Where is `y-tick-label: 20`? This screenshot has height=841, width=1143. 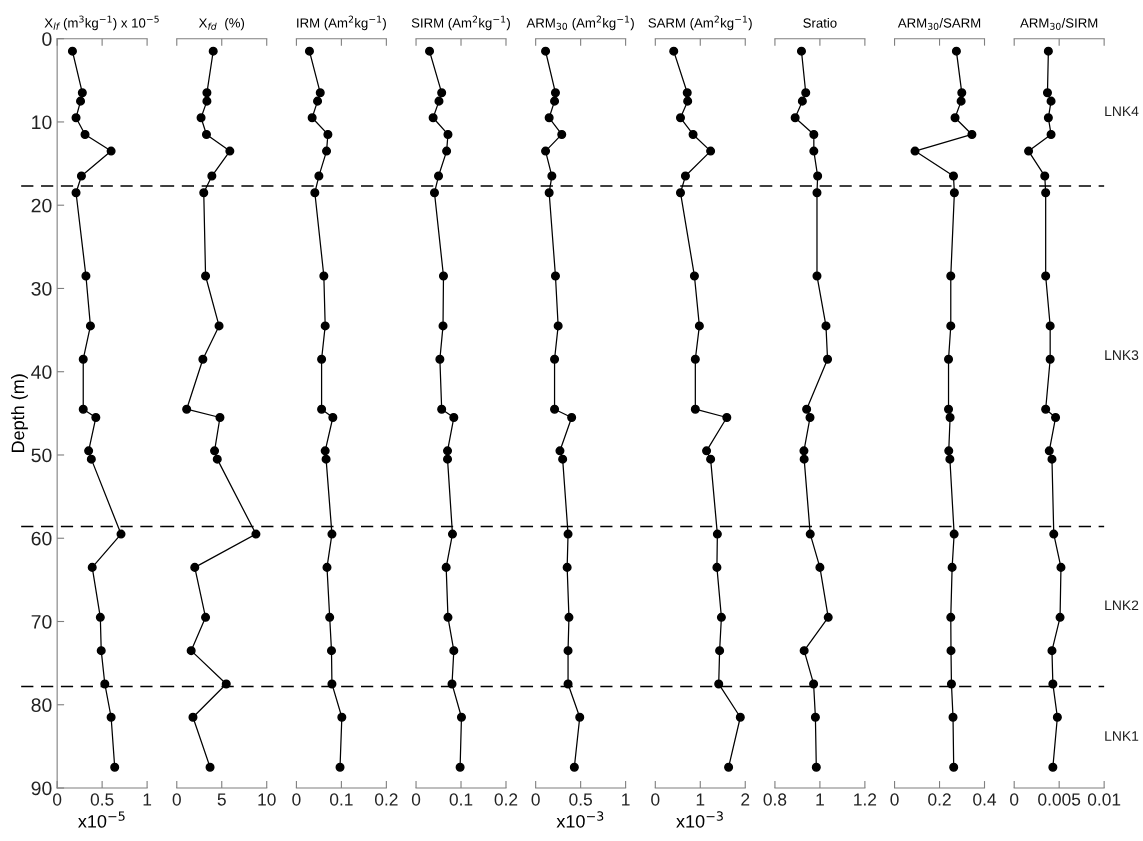
y-tick-label: 20 is located at coordinates (41, 205).